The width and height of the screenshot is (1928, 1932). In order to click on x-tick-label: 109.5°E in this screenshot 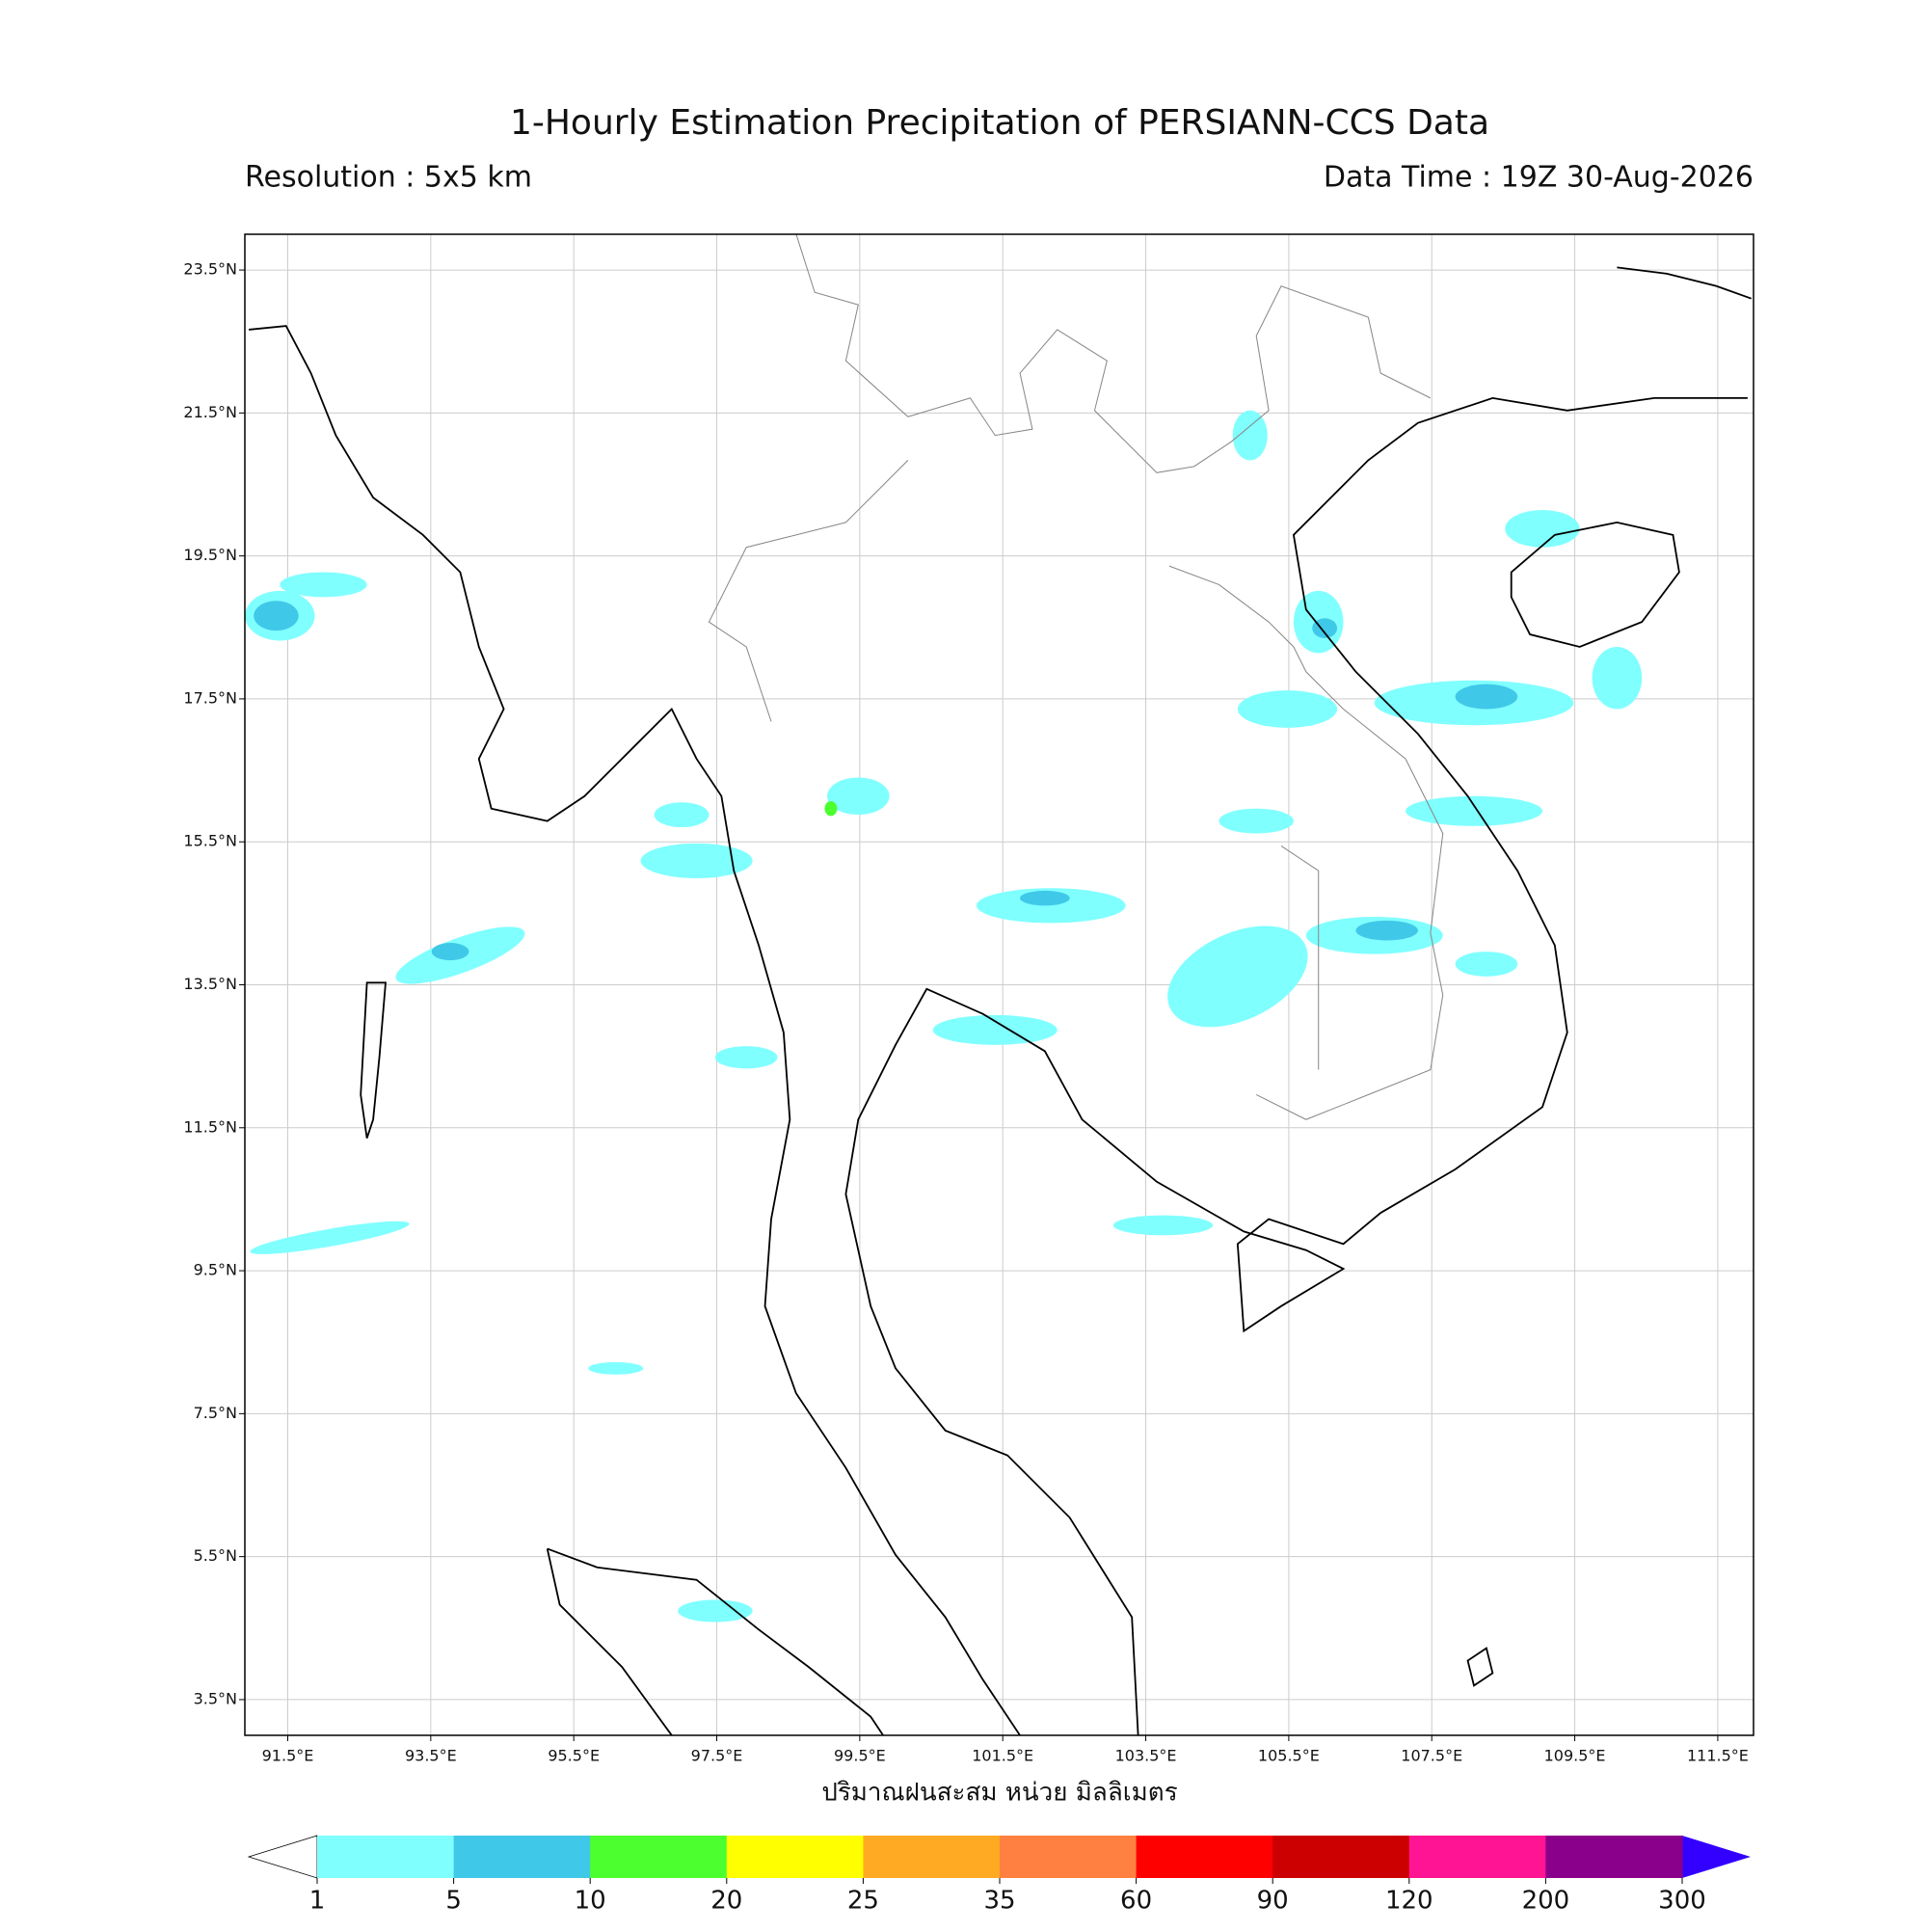, I will do `click(1575, 1756)`.